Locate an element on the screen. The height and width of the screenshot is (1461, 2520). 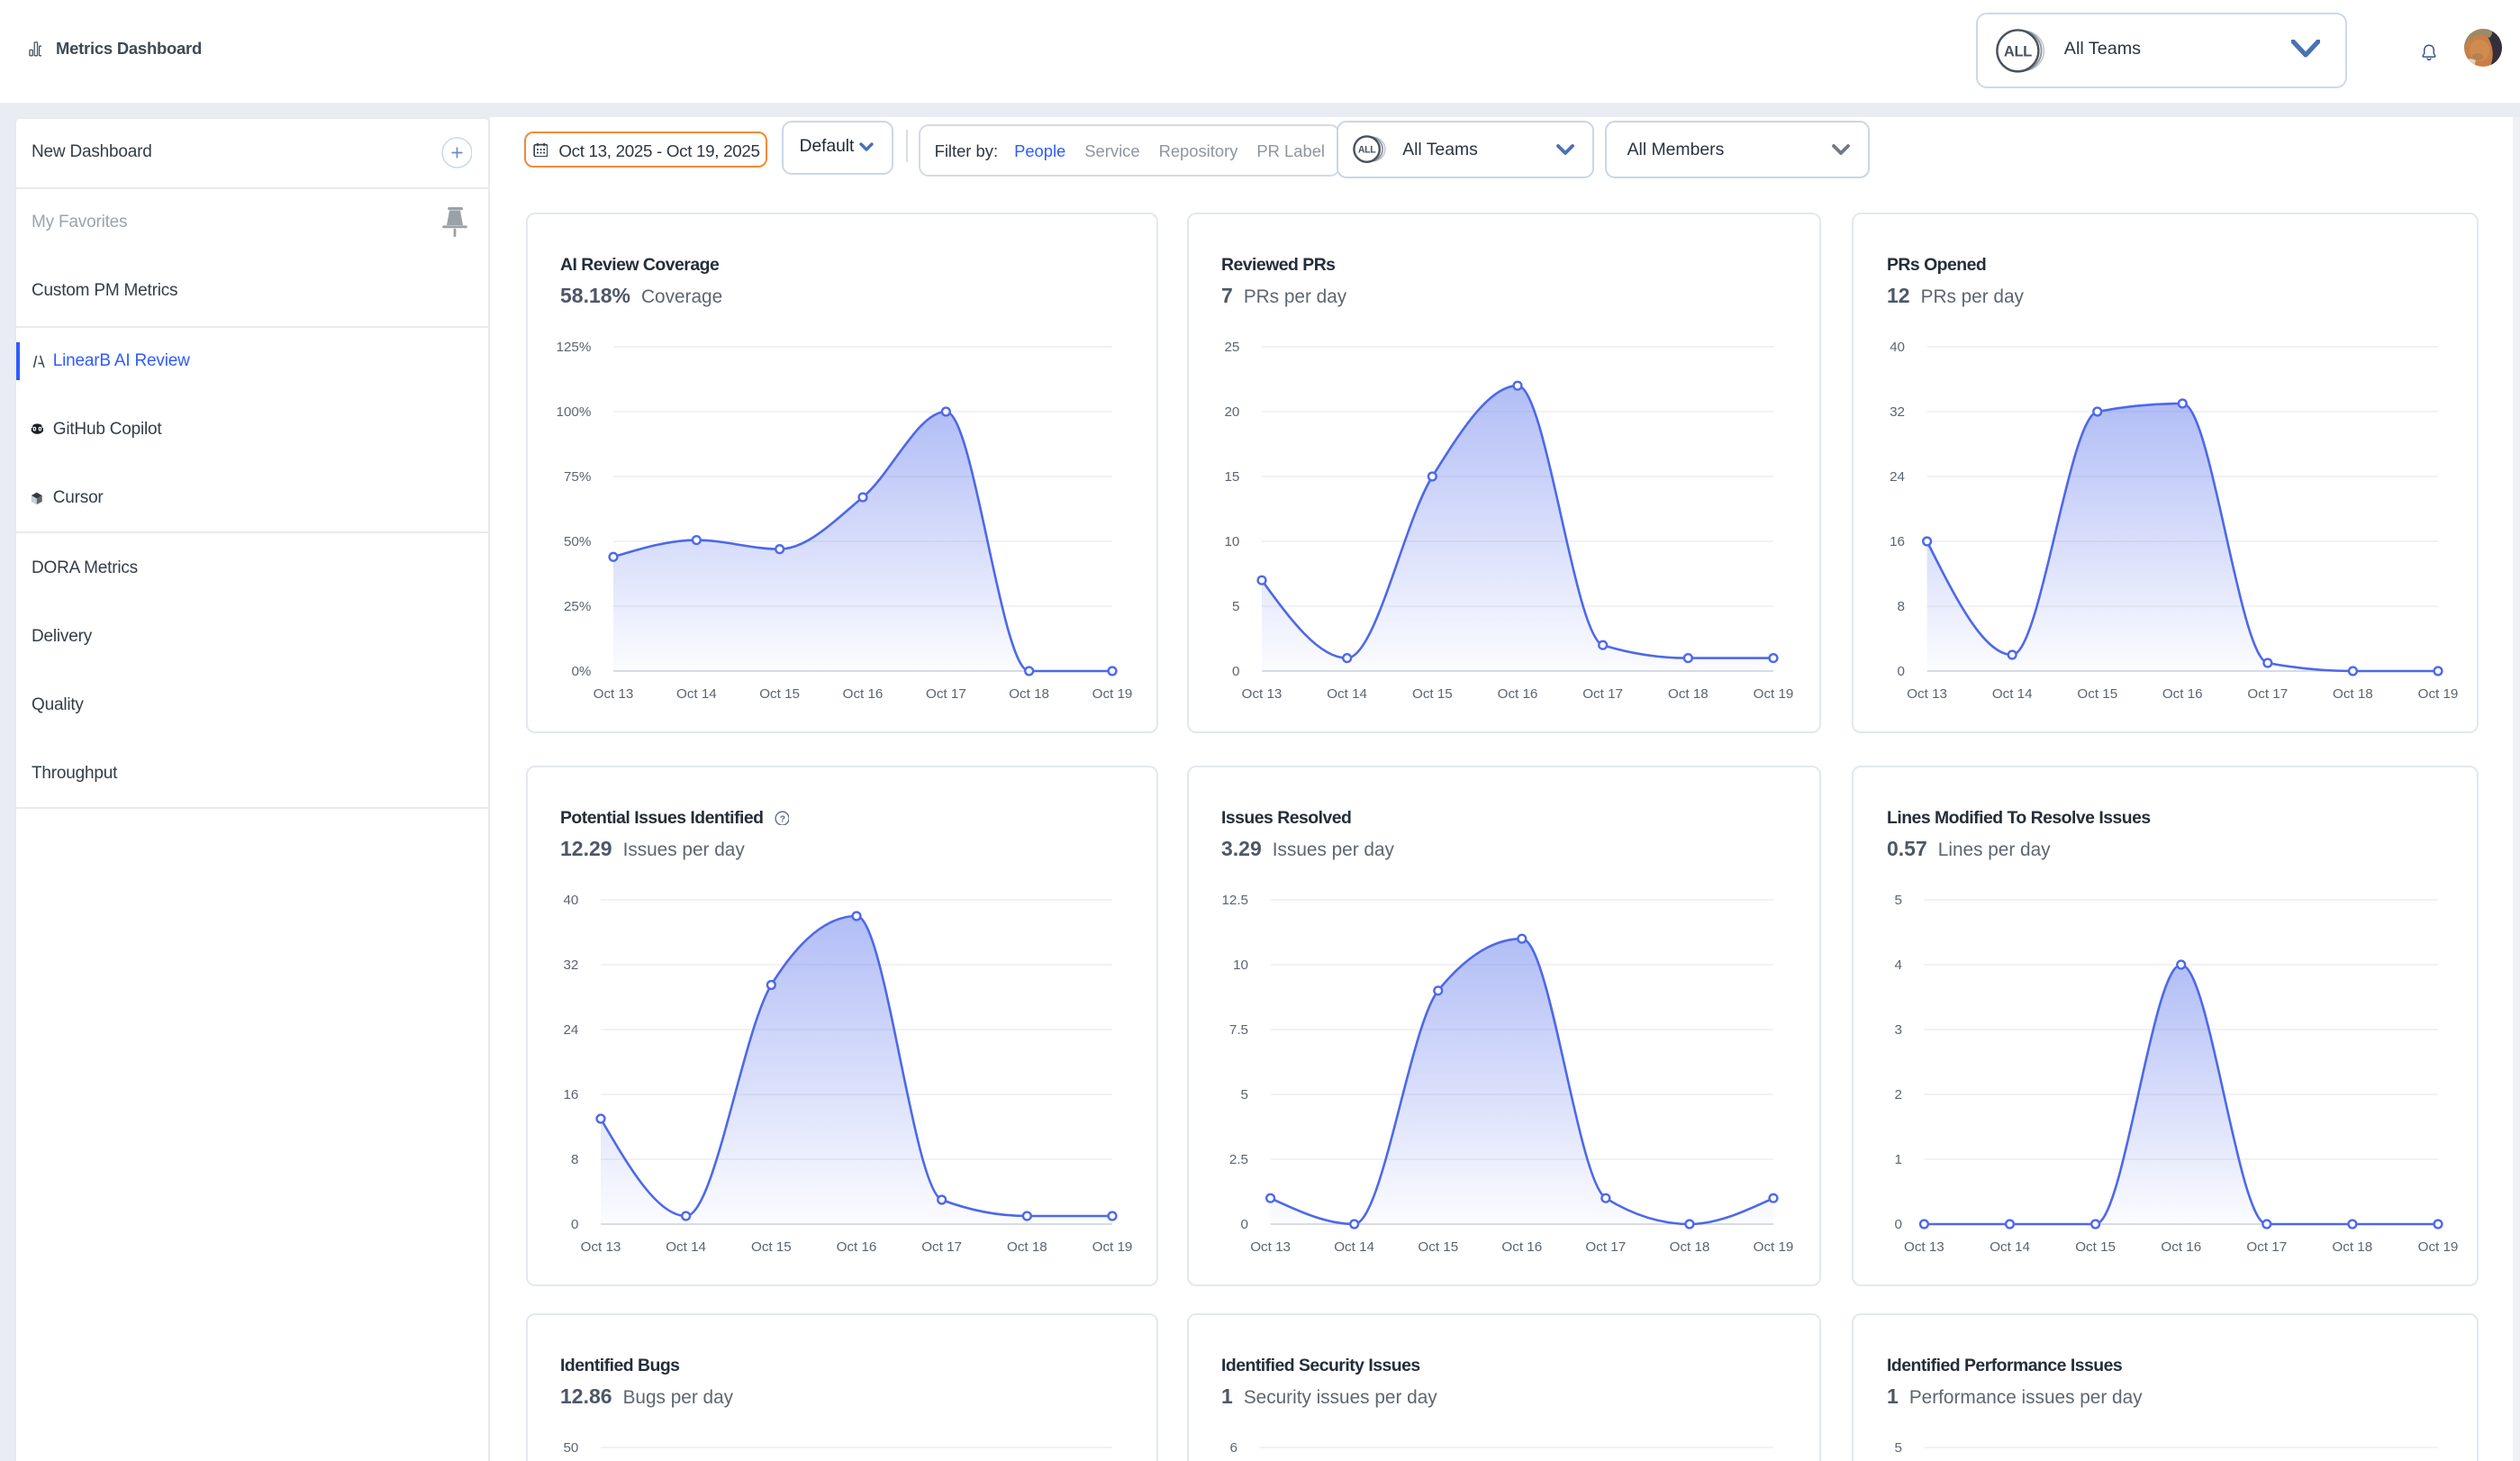
svg-text: 0% is located at coordinates (580, 671).